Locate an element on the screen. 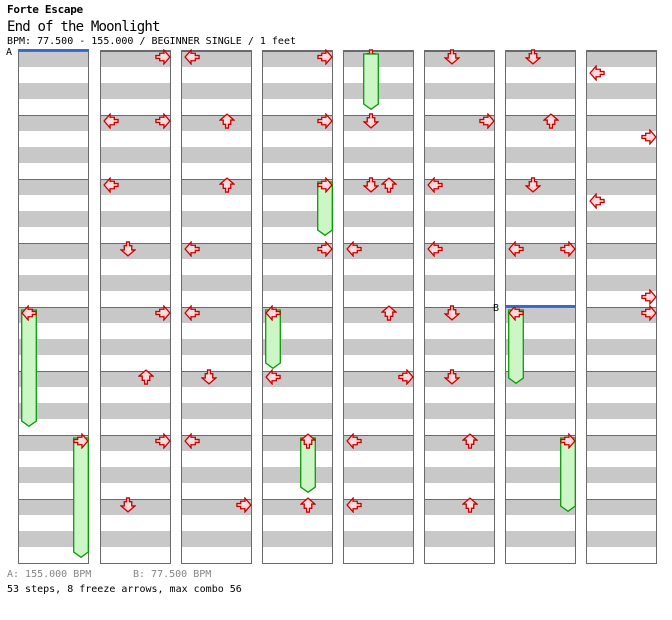  footer-bpm-a: A: 155.000 BPM is located at coordinates (49, 574).